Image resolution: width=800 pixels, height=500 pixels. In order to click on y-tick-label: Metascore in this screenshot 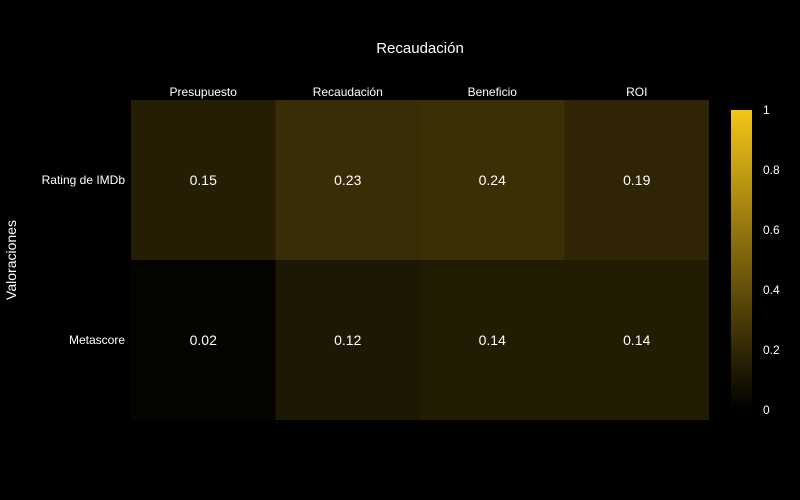, I will do `click(97, 340)`.